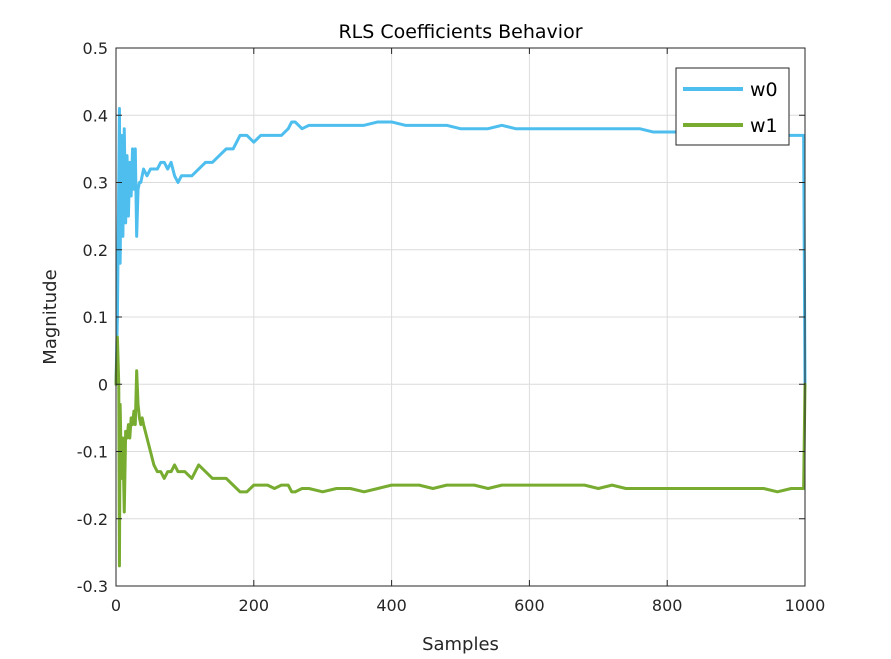 The width and height of the screenshot is (891, 659). I want to click on legend-box, so click(732, 106).